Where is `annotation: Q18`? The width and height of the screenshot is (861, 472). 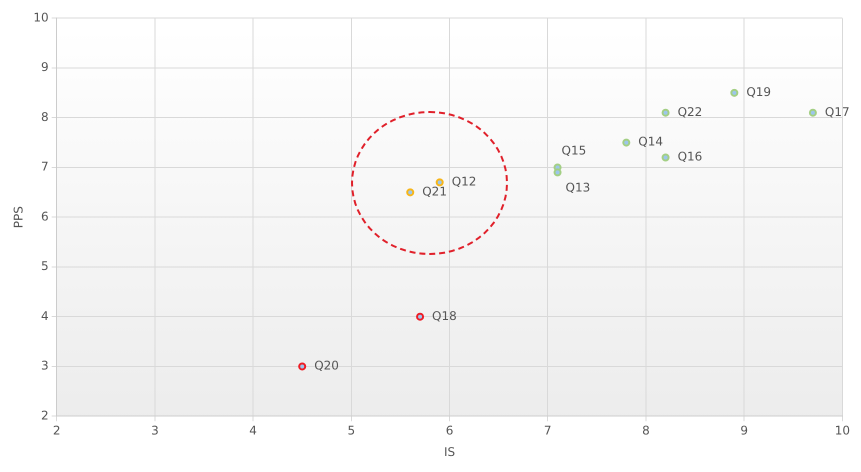
annotation: Q18 is located at coordinates (444, 315).